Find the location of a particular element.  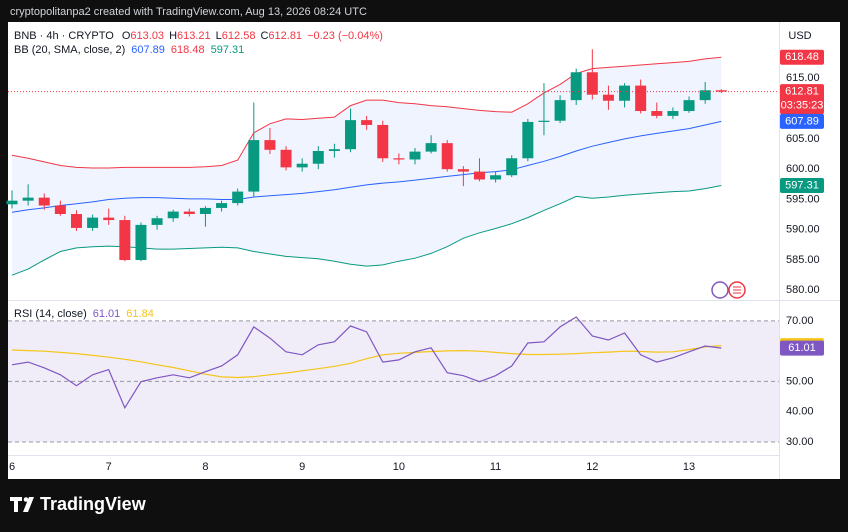

legend-row: BB (20, SMA, close, 2) 607.89 618.48 597.31 is located at coordinates (129, 50).